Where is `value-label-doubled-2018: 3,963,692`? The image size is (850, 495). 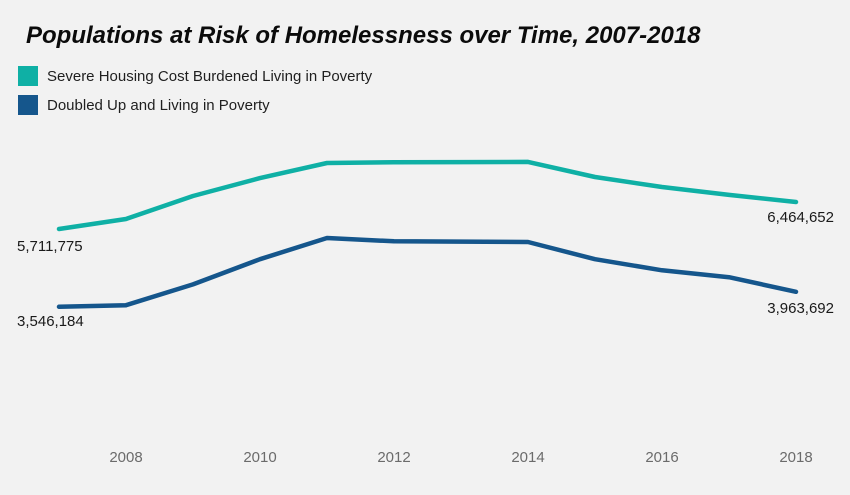 value-label-doubled-2018: 3,963,692 is located at coordinates (800, 308).